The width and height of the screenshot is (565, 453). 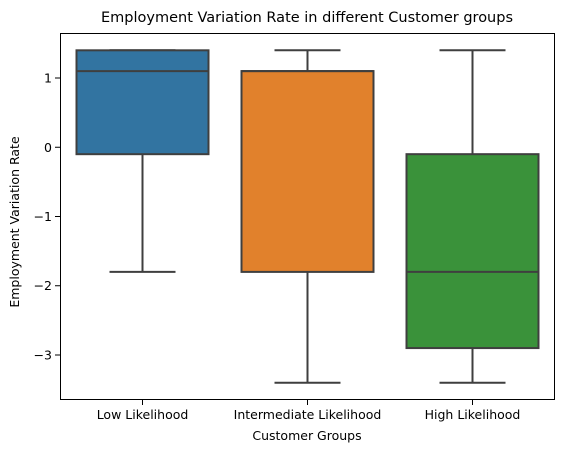 What do you see at coordinates (14, 222) in the screenshot?
I see `y-axis-label: Employment Variation Rate` at bounding box center [14, 222].